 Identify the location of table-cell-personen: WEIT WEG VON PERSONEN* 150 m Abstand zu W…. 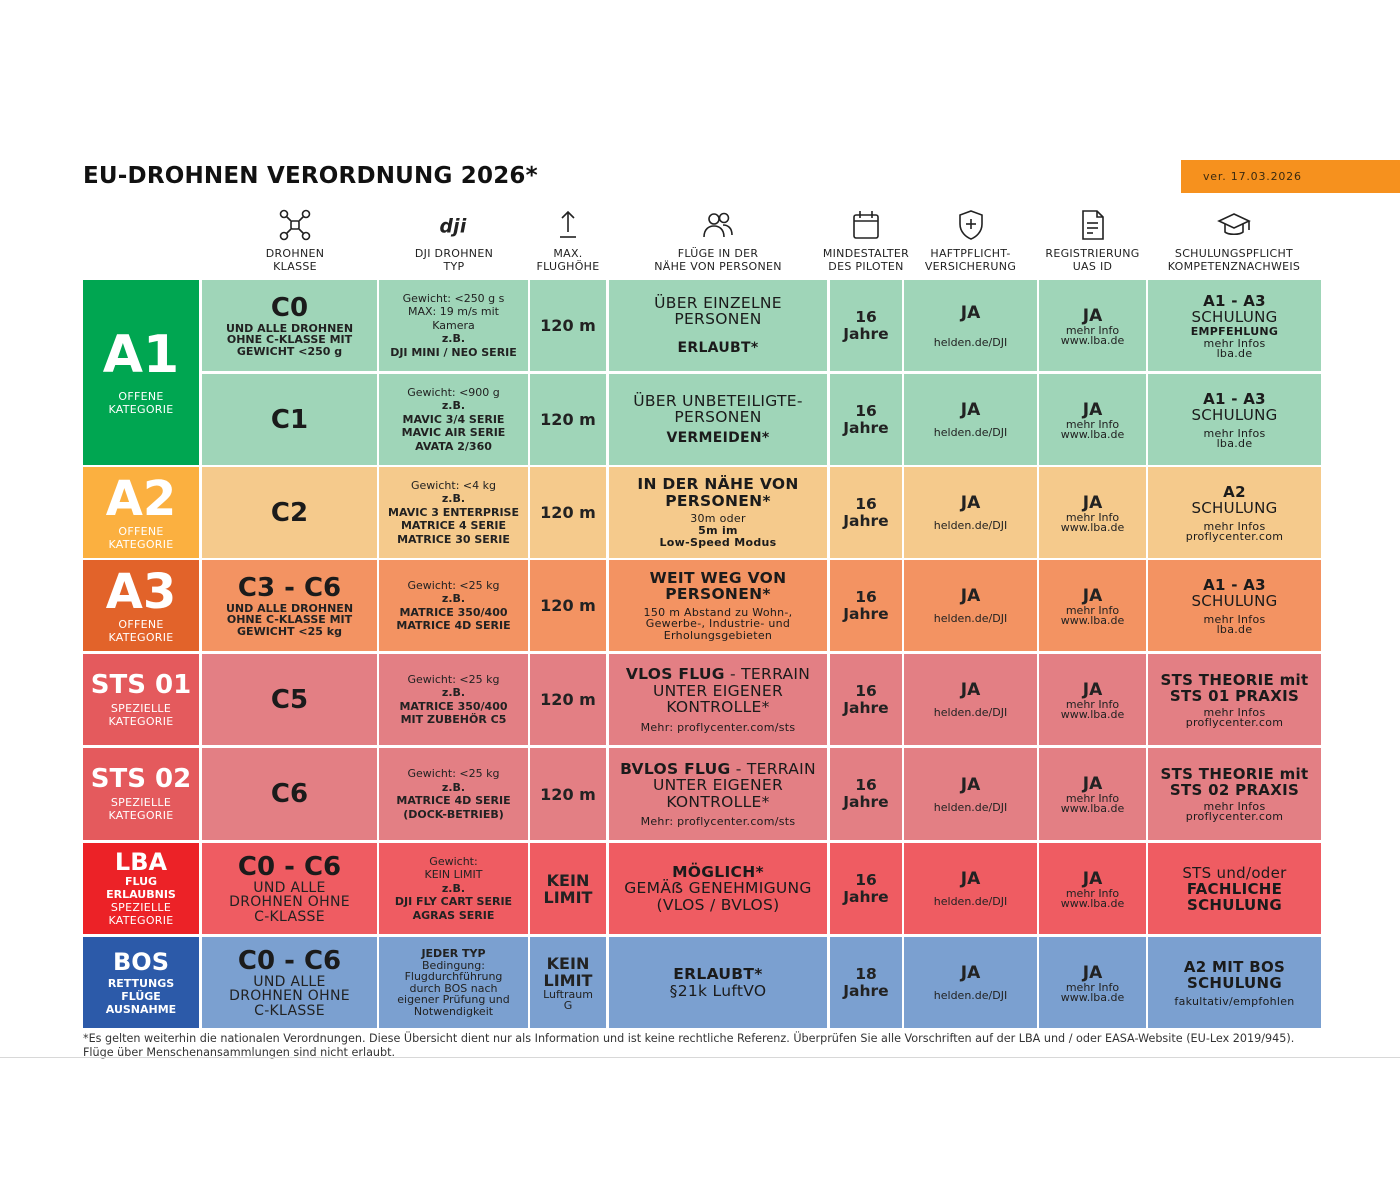
(718, 605).